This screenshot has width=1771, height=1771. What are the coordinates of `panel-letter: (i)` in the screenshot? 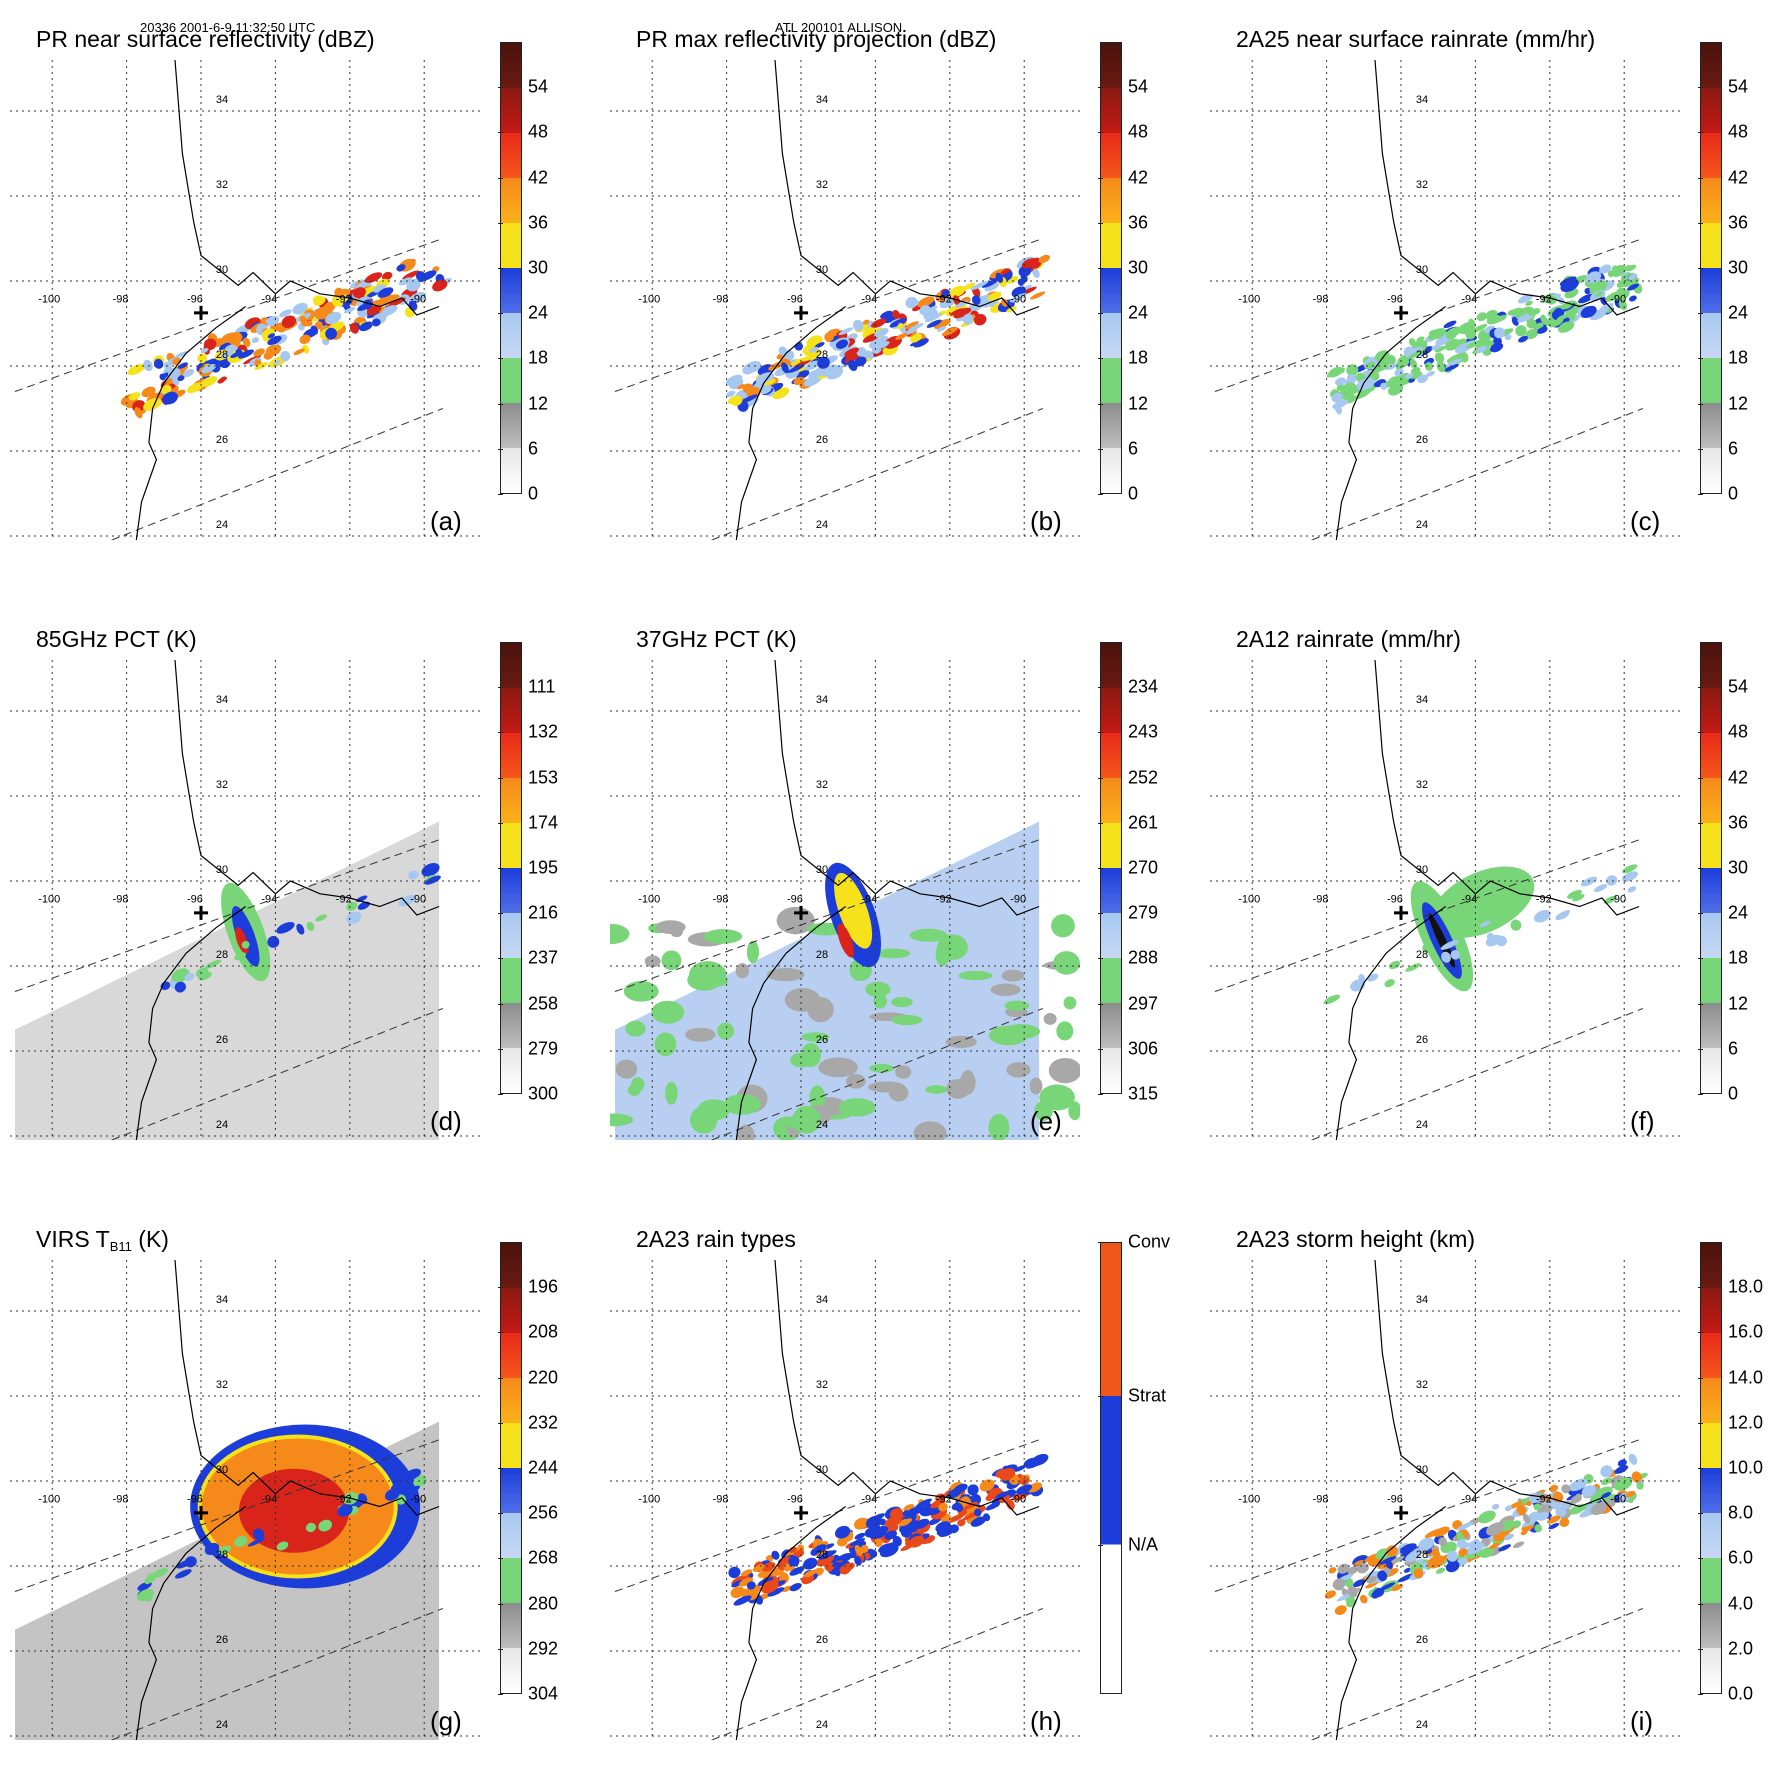 It's located at (1642, 1721).